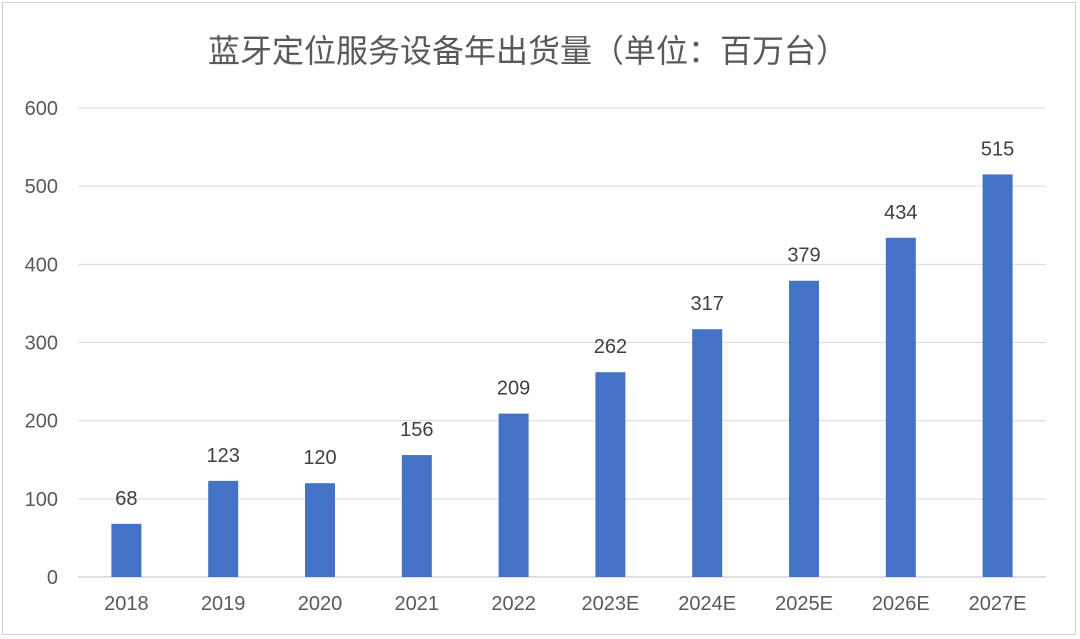  Describe the element at coordinates (52, 578) in the screenshot. I see `y-tick-label: 0` at that location.